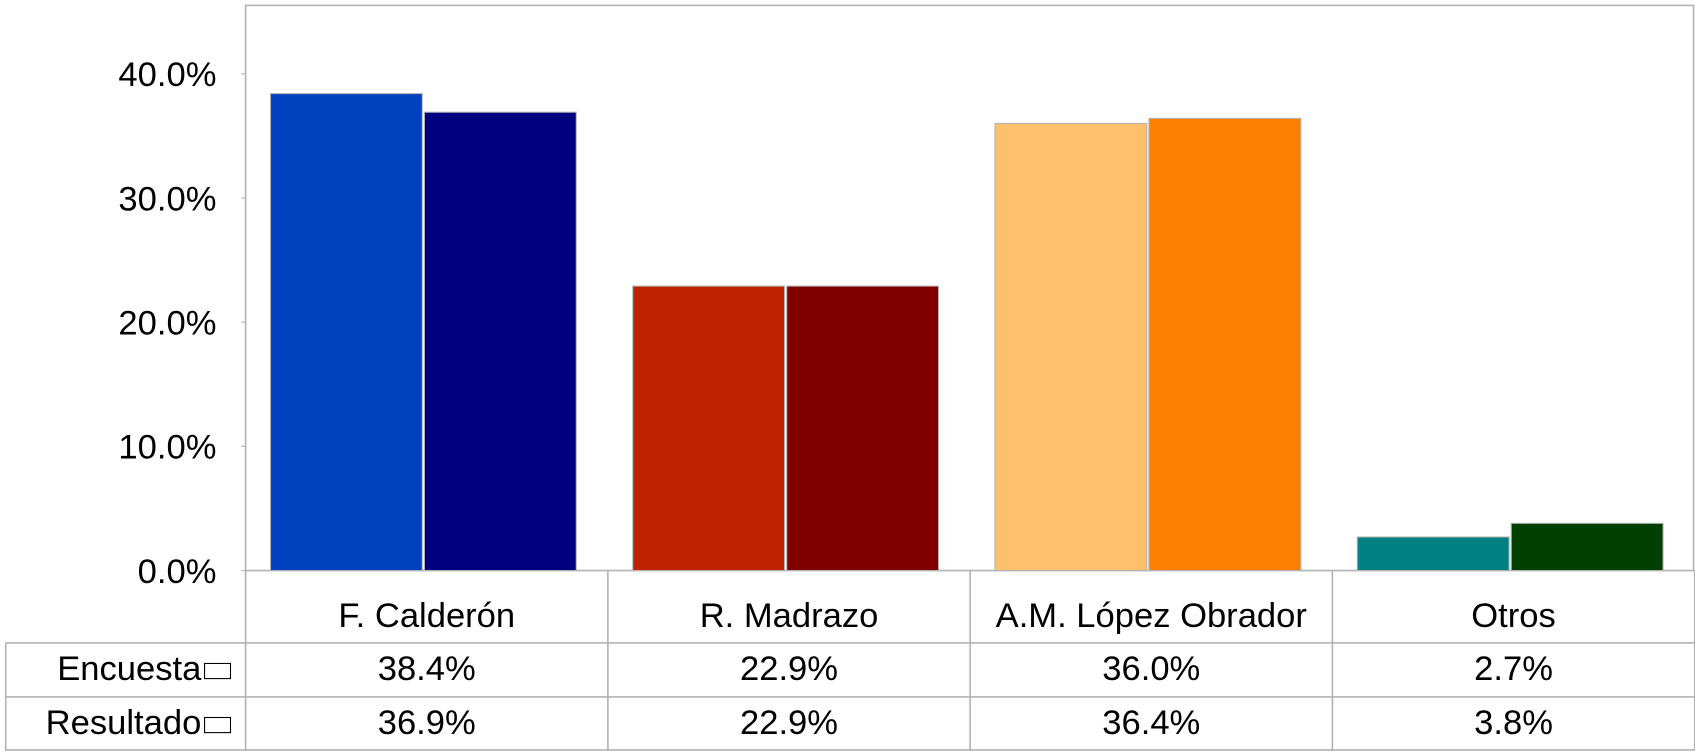 The width and height of the screenshot is (1695, 756). I want to click on y-tick-label: 30.0%, so click(167, 199).